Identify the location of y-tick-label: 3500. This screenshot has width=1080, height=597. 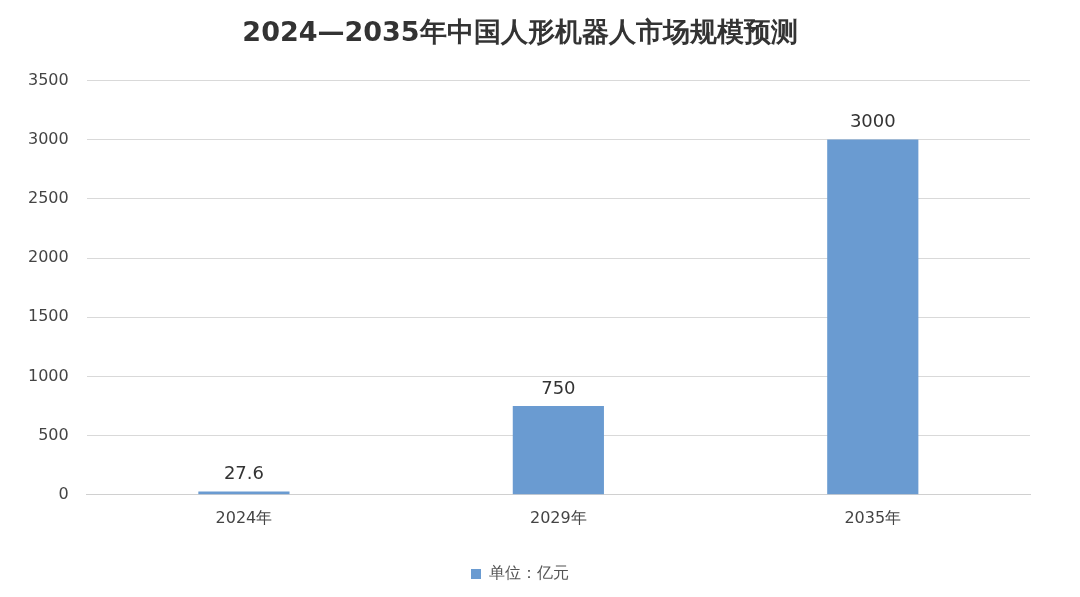
(48, 79).